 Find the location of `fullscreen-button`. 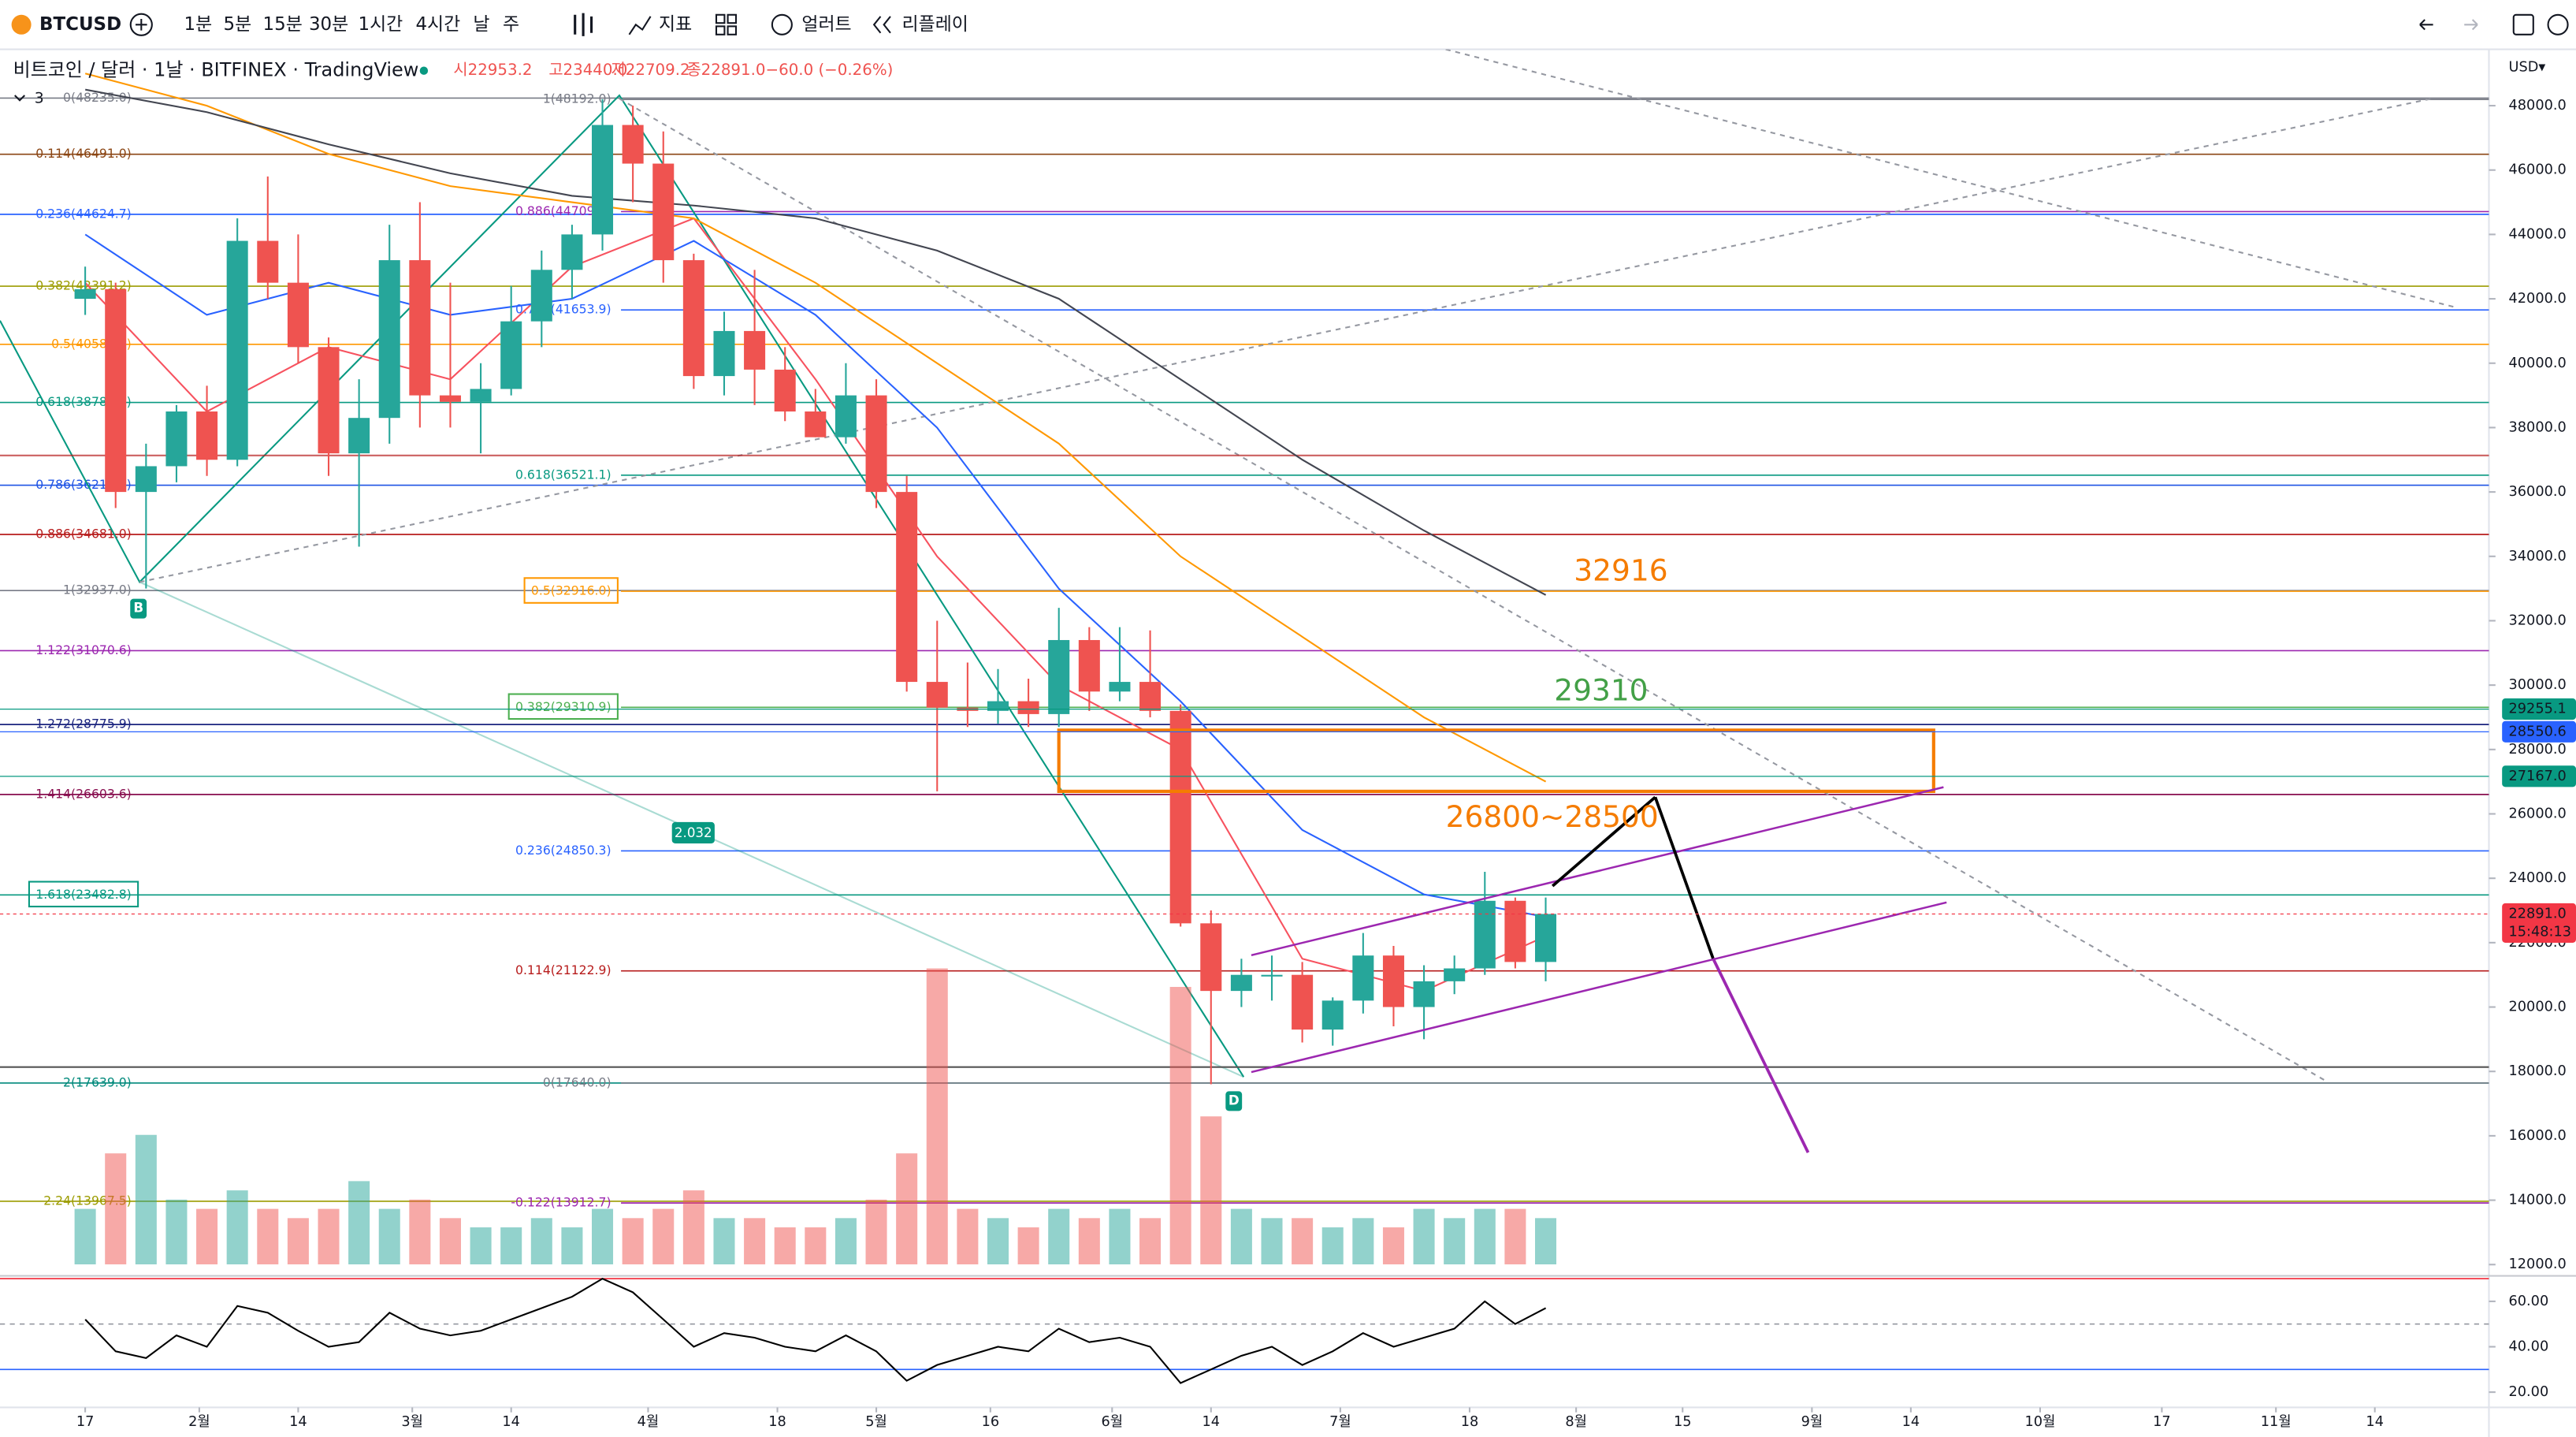

fullscreen-button is located at coordinates (2523, 24).